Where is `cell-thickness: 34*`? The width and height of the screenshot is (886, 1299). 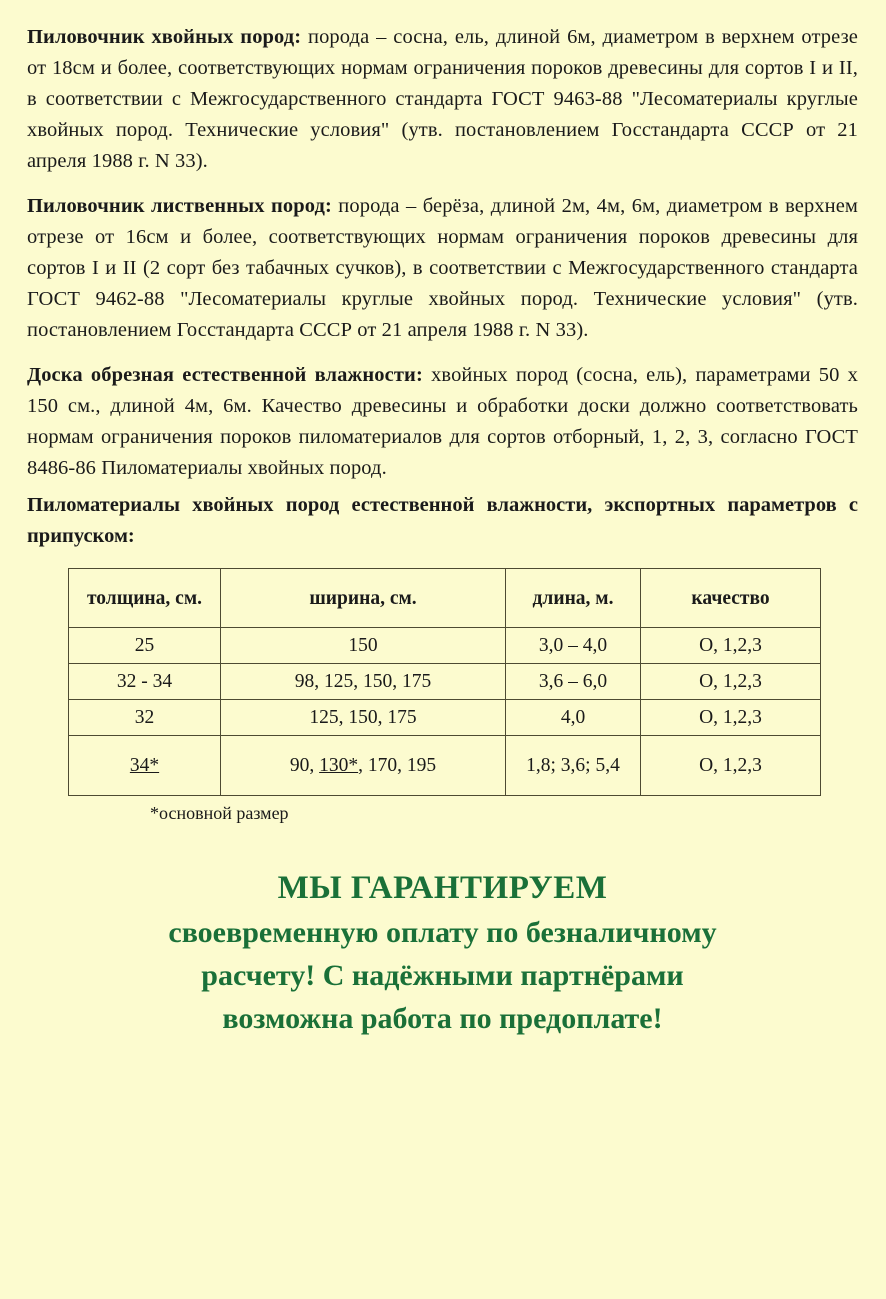
cell-thickness: 34* is located at coordinates (144, 765).